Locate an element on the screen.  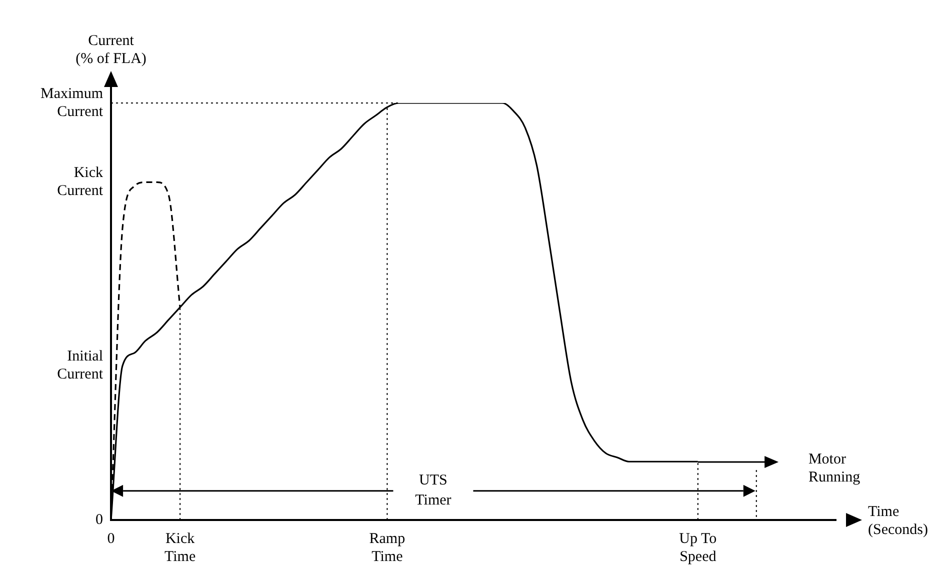
text: Initial Current is located at coordinates (80, 365).